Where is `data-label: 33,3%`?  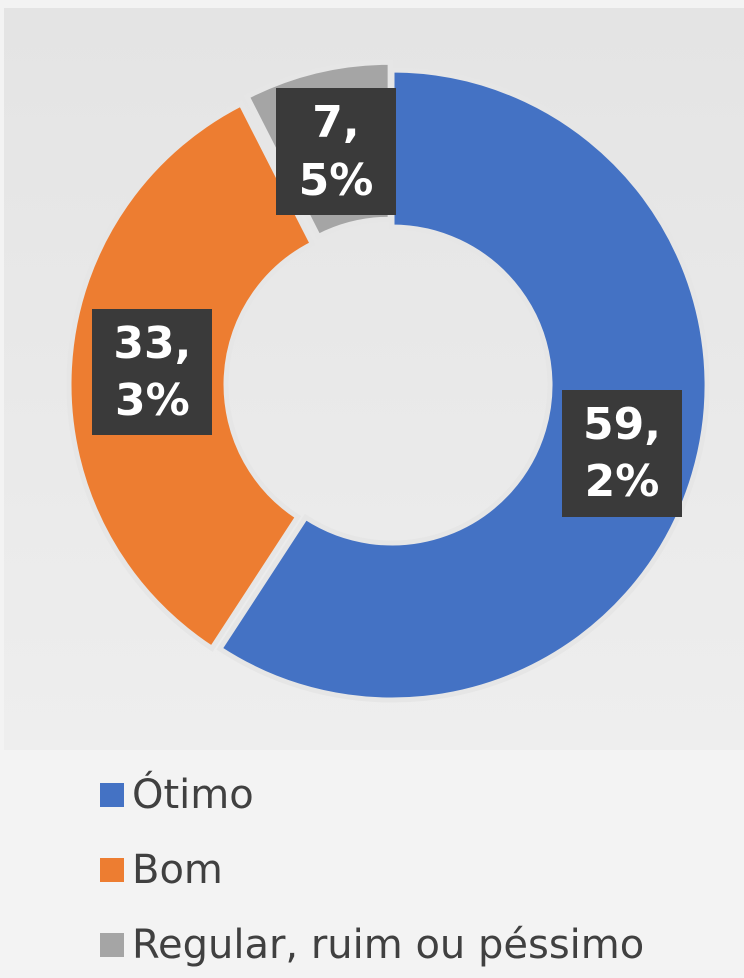
data-label: 33,3% is located at coordinates (152, 372).